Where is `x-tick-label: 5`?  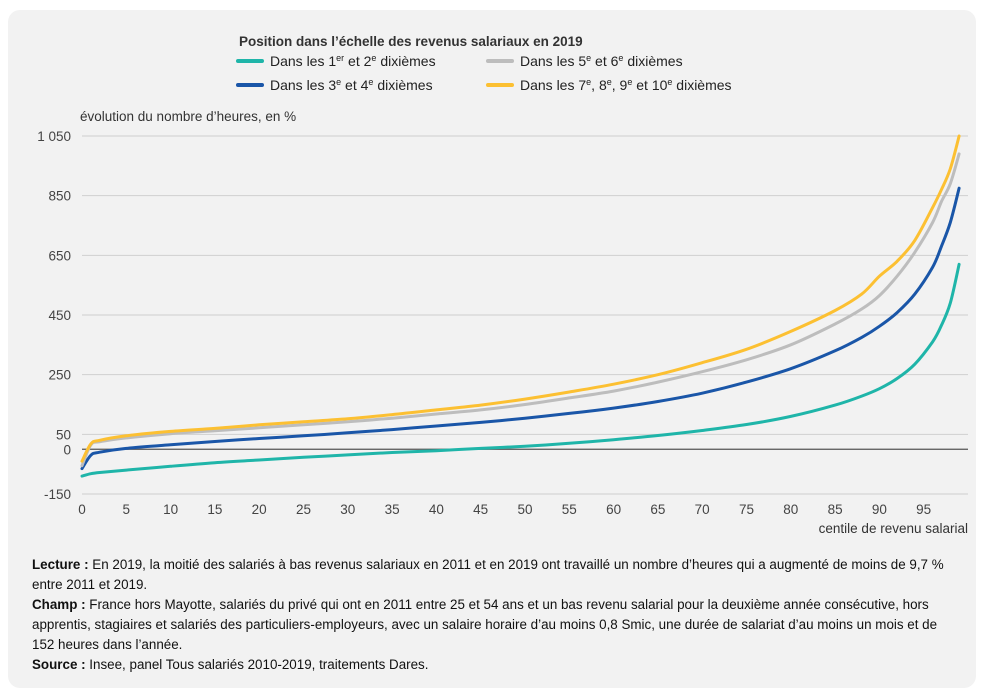
x-tick-label: 5 is located at coordinates (127, 509).